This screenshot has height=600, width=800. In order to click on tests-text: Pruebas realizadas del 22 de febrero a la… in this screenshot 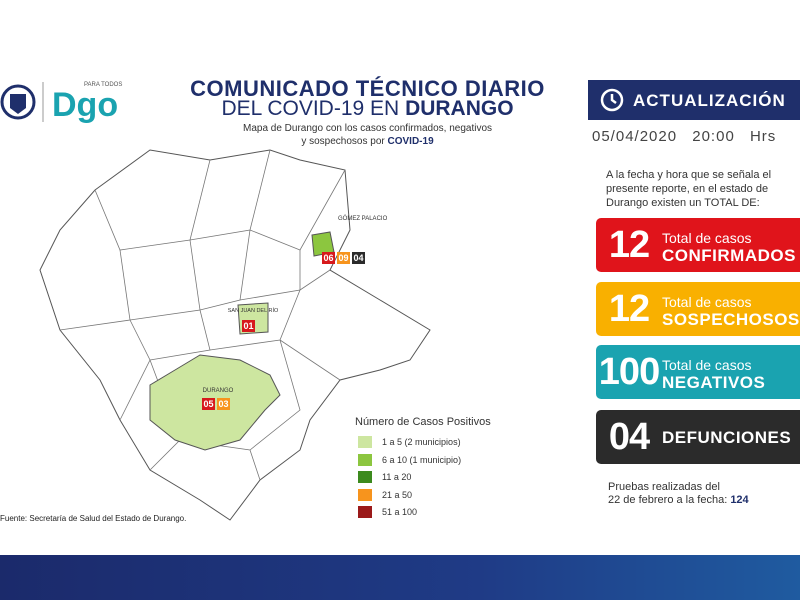, I will do `click(678, 494)`.